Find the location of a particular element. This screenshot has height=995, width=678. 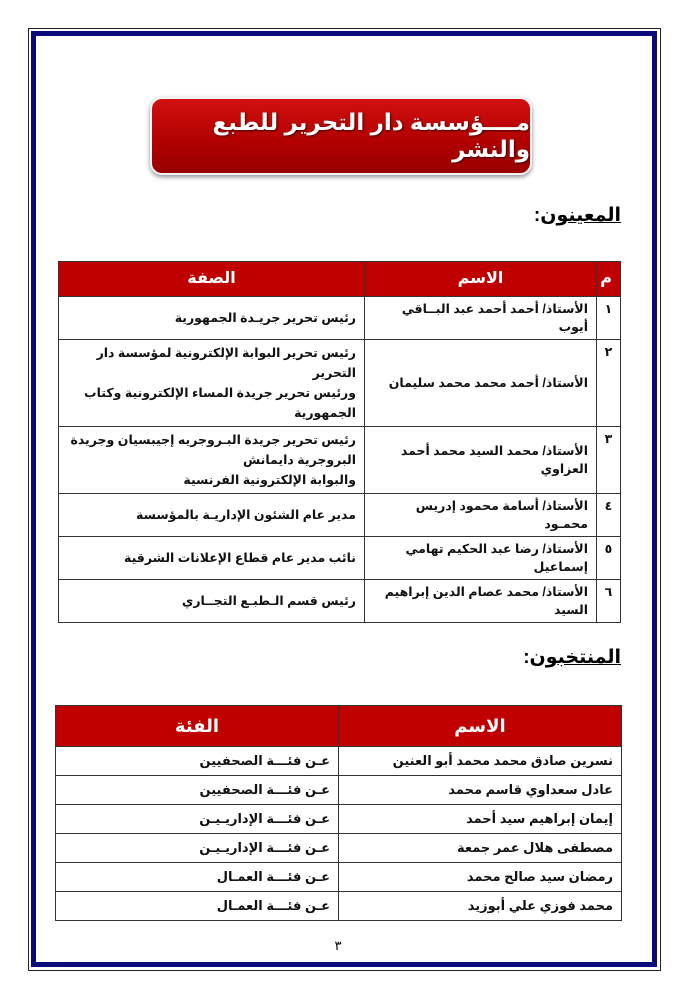

person-position: رئيس قسم الـطبـع التجــاري is located at coordinates (211, 601).